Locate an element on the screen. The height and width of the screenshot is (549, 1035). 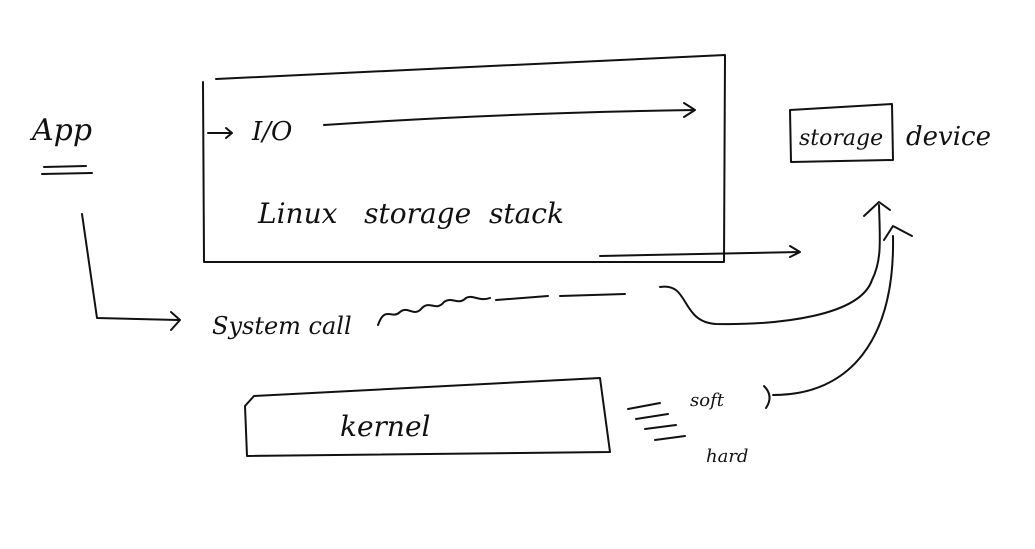
soft-label: soft is located at coordinates (707, 400).